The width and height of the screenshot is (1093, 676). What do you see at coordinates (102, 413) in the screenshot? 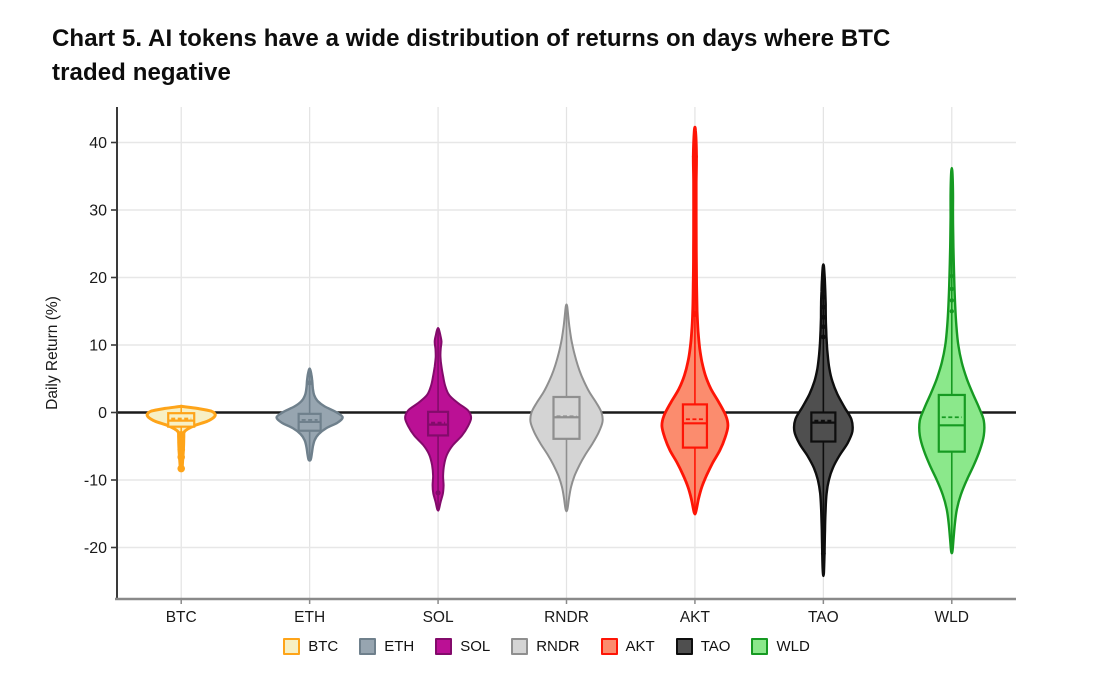
I see `y-tick-label: 0` at bounding box center [102, 413].